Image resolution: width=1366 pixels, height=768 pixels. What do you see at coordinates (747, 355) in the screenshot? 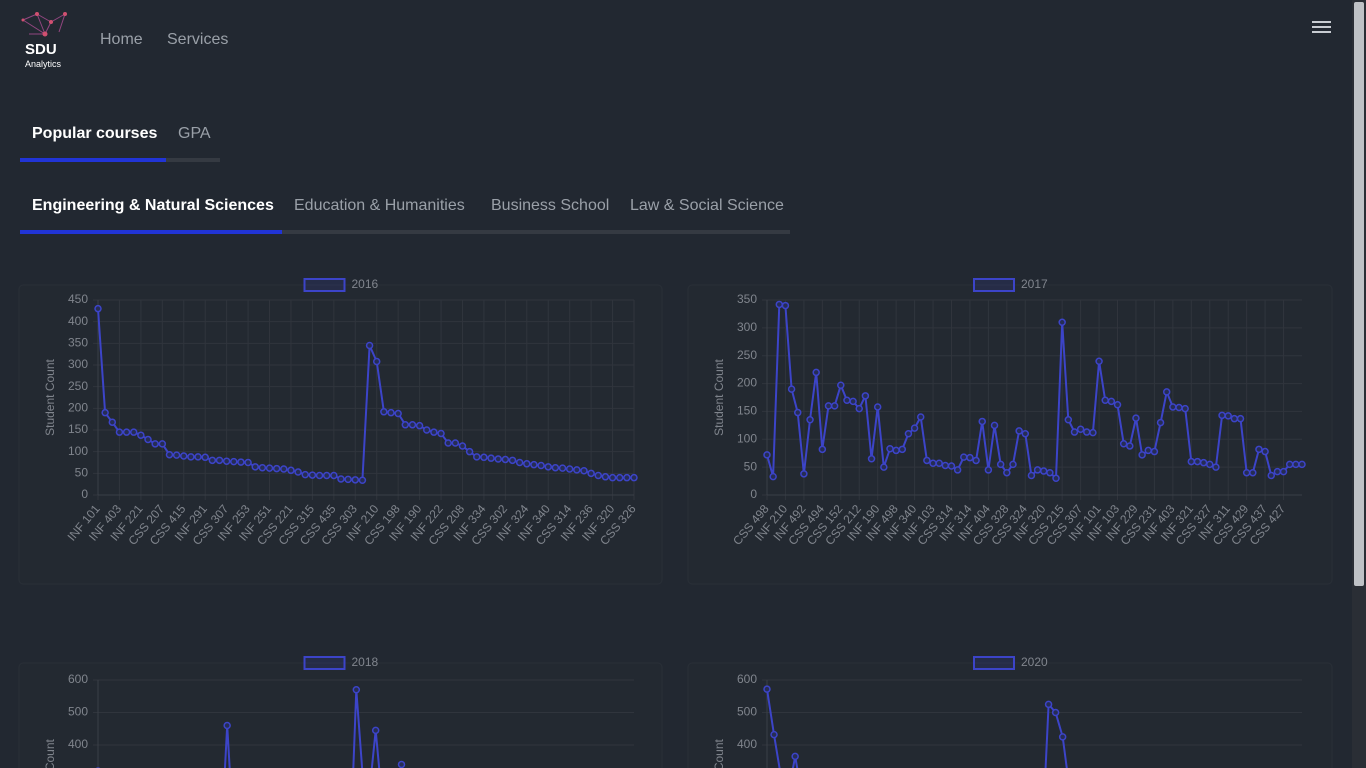
I see `y-tick-label: 250` at bounding box center [747, 355].